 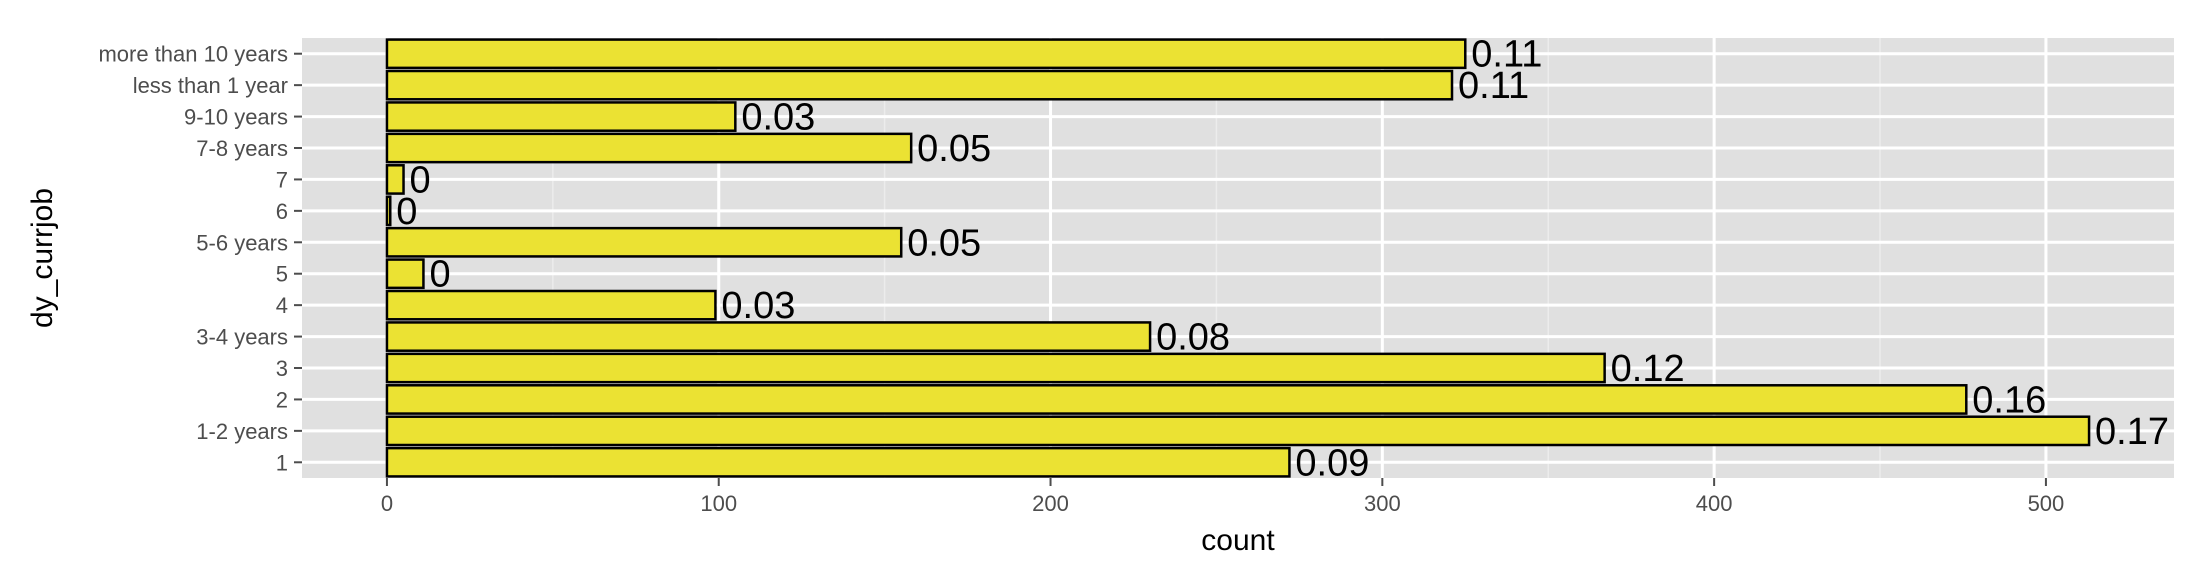 What do you see at coordinates (282, 368) in the screenshot?
I see `y-tick-label: 3` at bounding box center [282, 368].